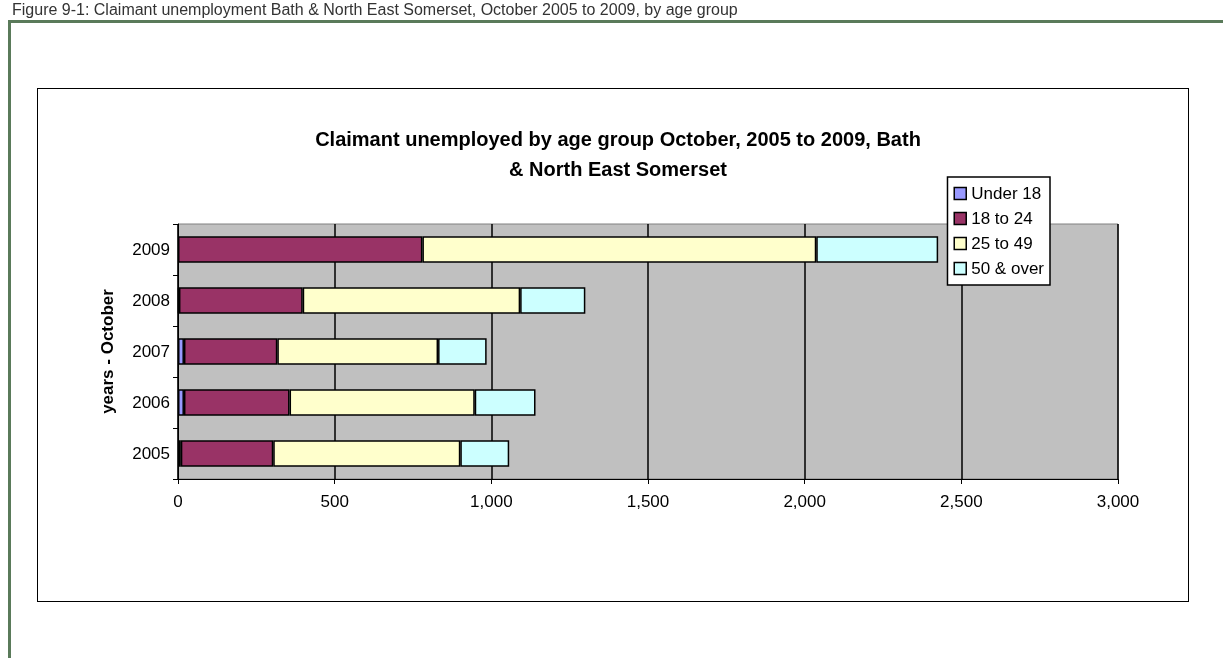 This screenshot has height=658, width=1223. What do you see at coordinates (648, 501) in the screenshot?
I see `x-tick-label: 1,500` at bounding box center [648, 501].